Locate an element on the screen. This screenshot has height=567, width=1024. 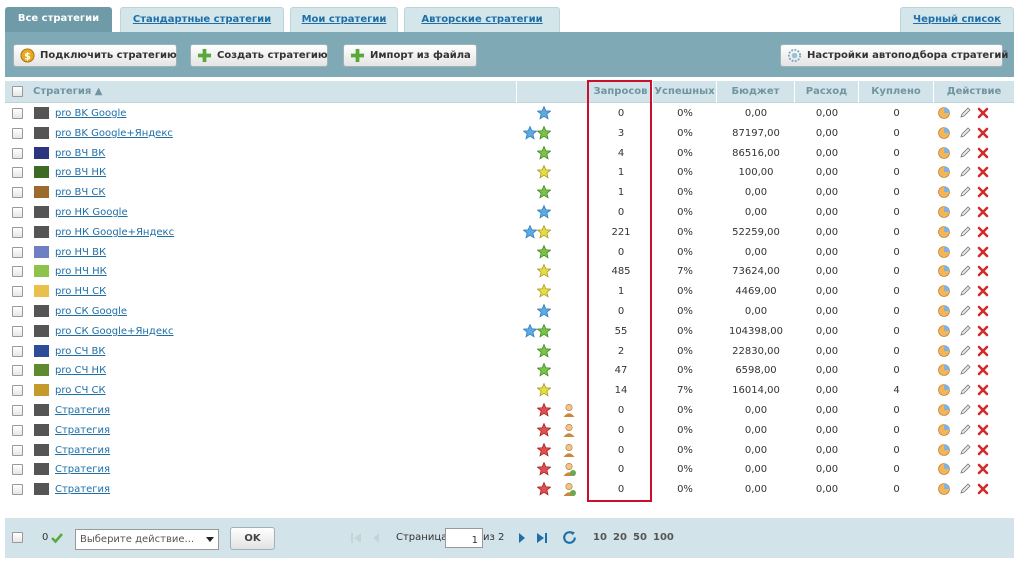
strategy-name-link: pro ВЧ НК is located at coordinates (81, 173).